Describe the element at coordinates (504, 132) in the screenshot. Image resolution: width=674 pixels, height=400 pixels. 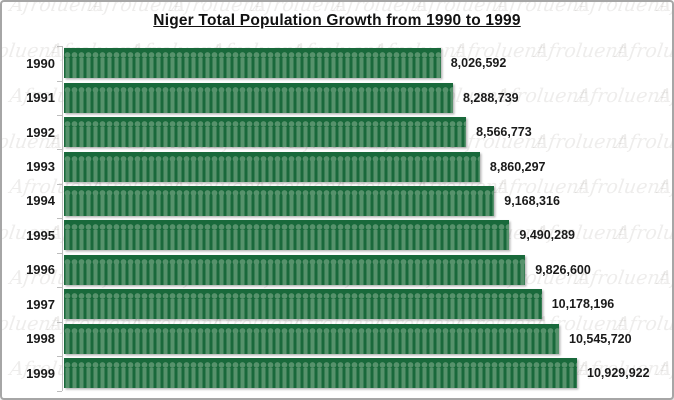
I see `value-label: 8,566,773` at that location.